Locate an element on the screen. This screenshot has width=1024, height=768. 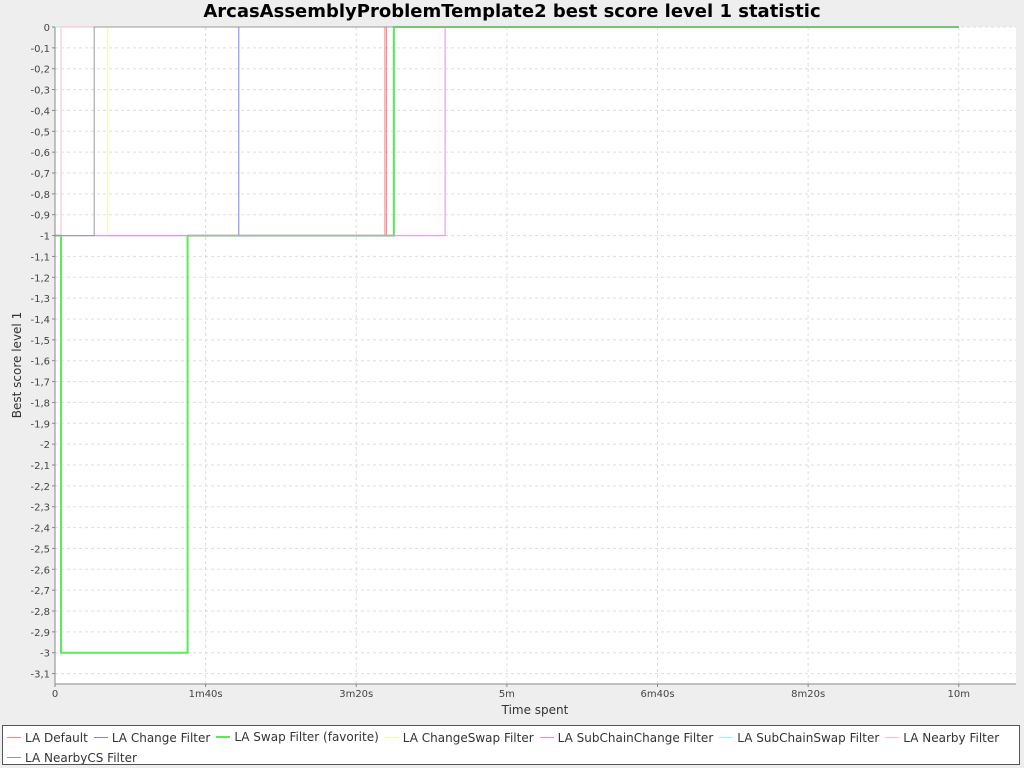
x-tick-label: 0 is located at coordinates (55, 694).